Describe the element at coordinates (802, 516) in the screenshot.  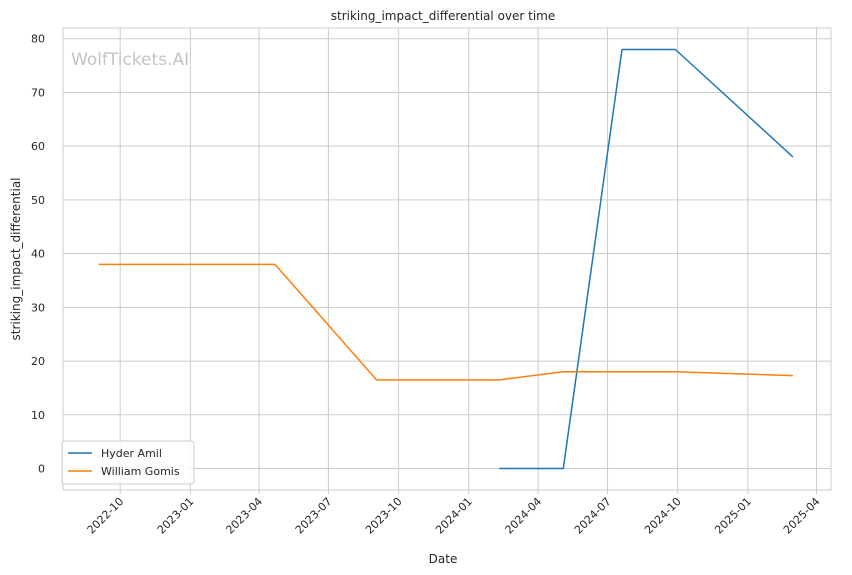
I see `x-tick-label: 2025-04` at that location.